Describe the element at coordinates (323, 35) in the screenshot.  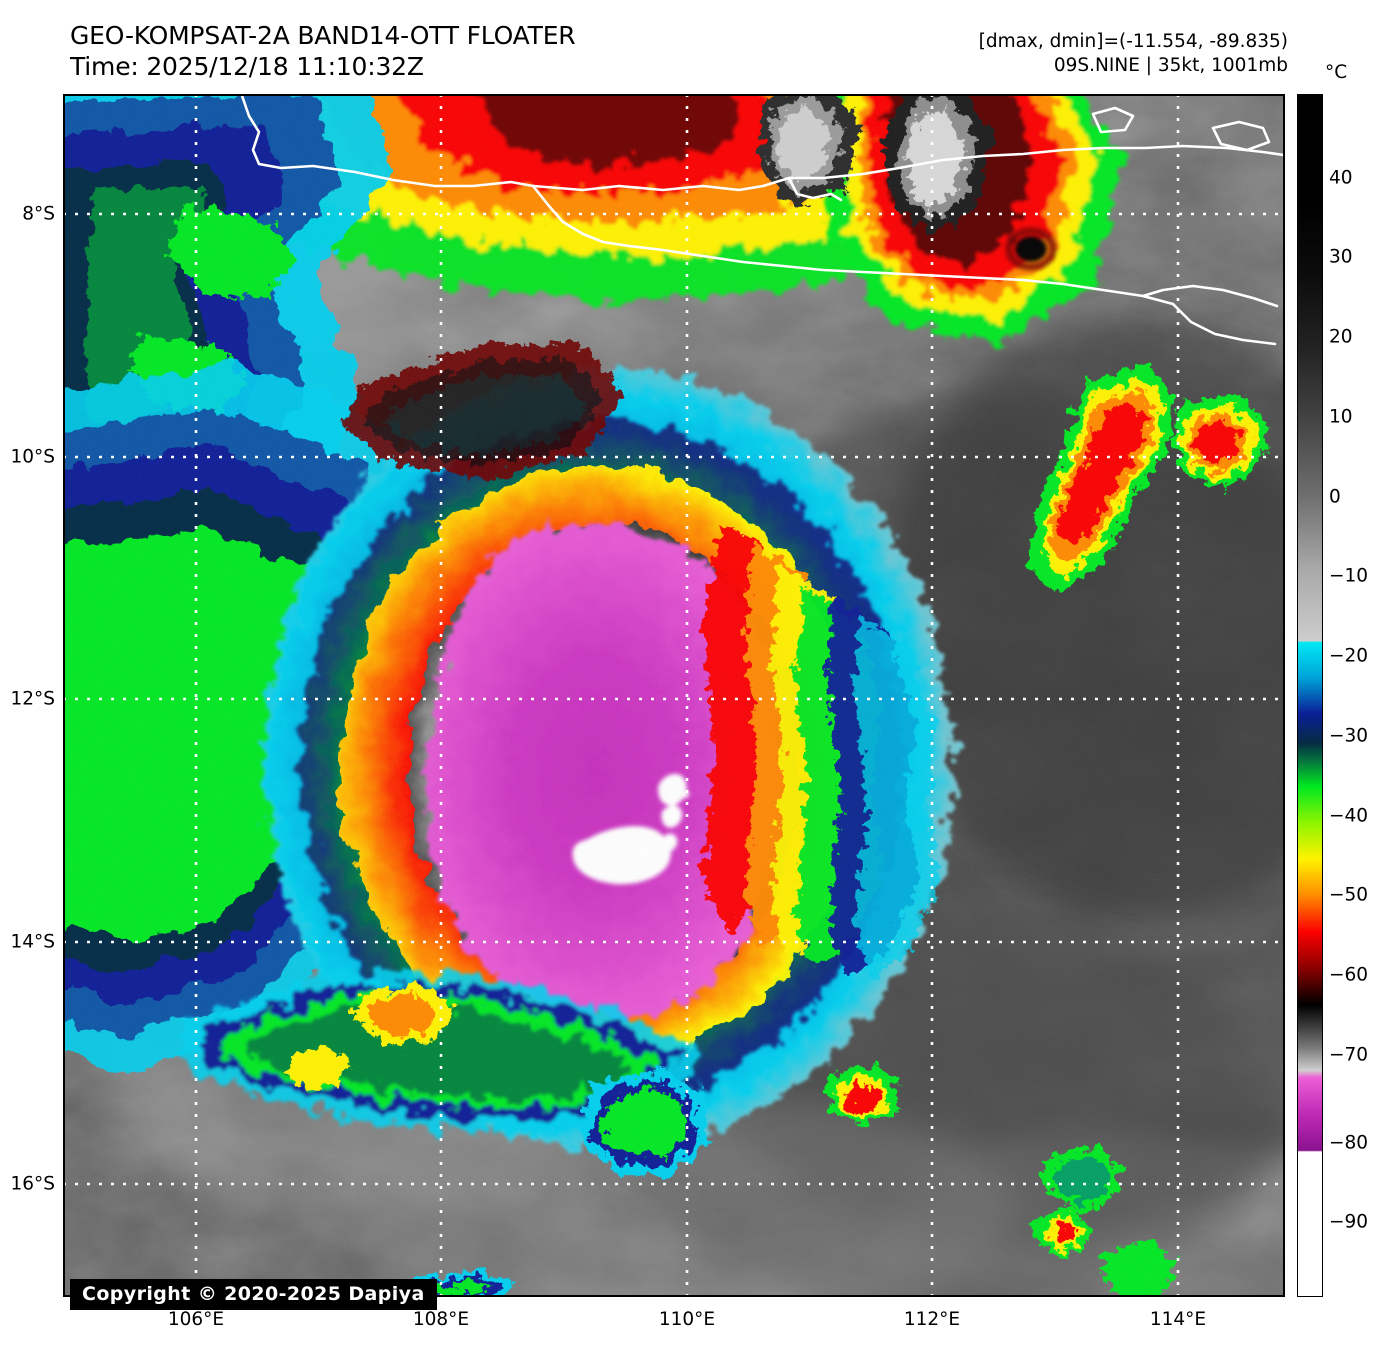
I see `page-title: GEO-KOMPSAT-2A BAND14-OTT FLOATER` at that location.